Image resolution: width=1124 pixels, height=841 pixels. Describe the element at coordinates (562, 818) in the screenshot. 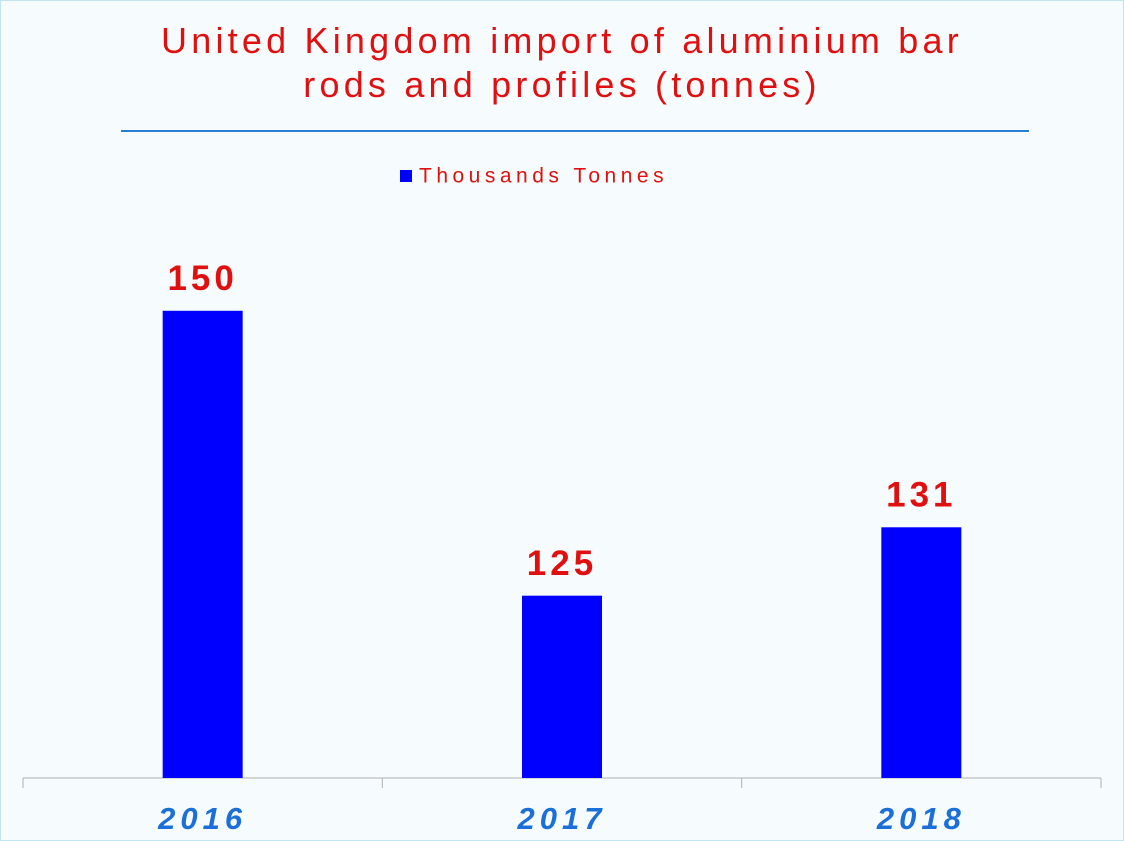

I see `x-tick-label: 2017` at that location.